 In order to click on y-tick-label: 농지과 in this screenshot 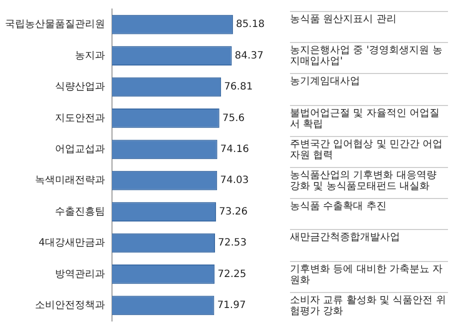, I will do `click(90, 56)`.